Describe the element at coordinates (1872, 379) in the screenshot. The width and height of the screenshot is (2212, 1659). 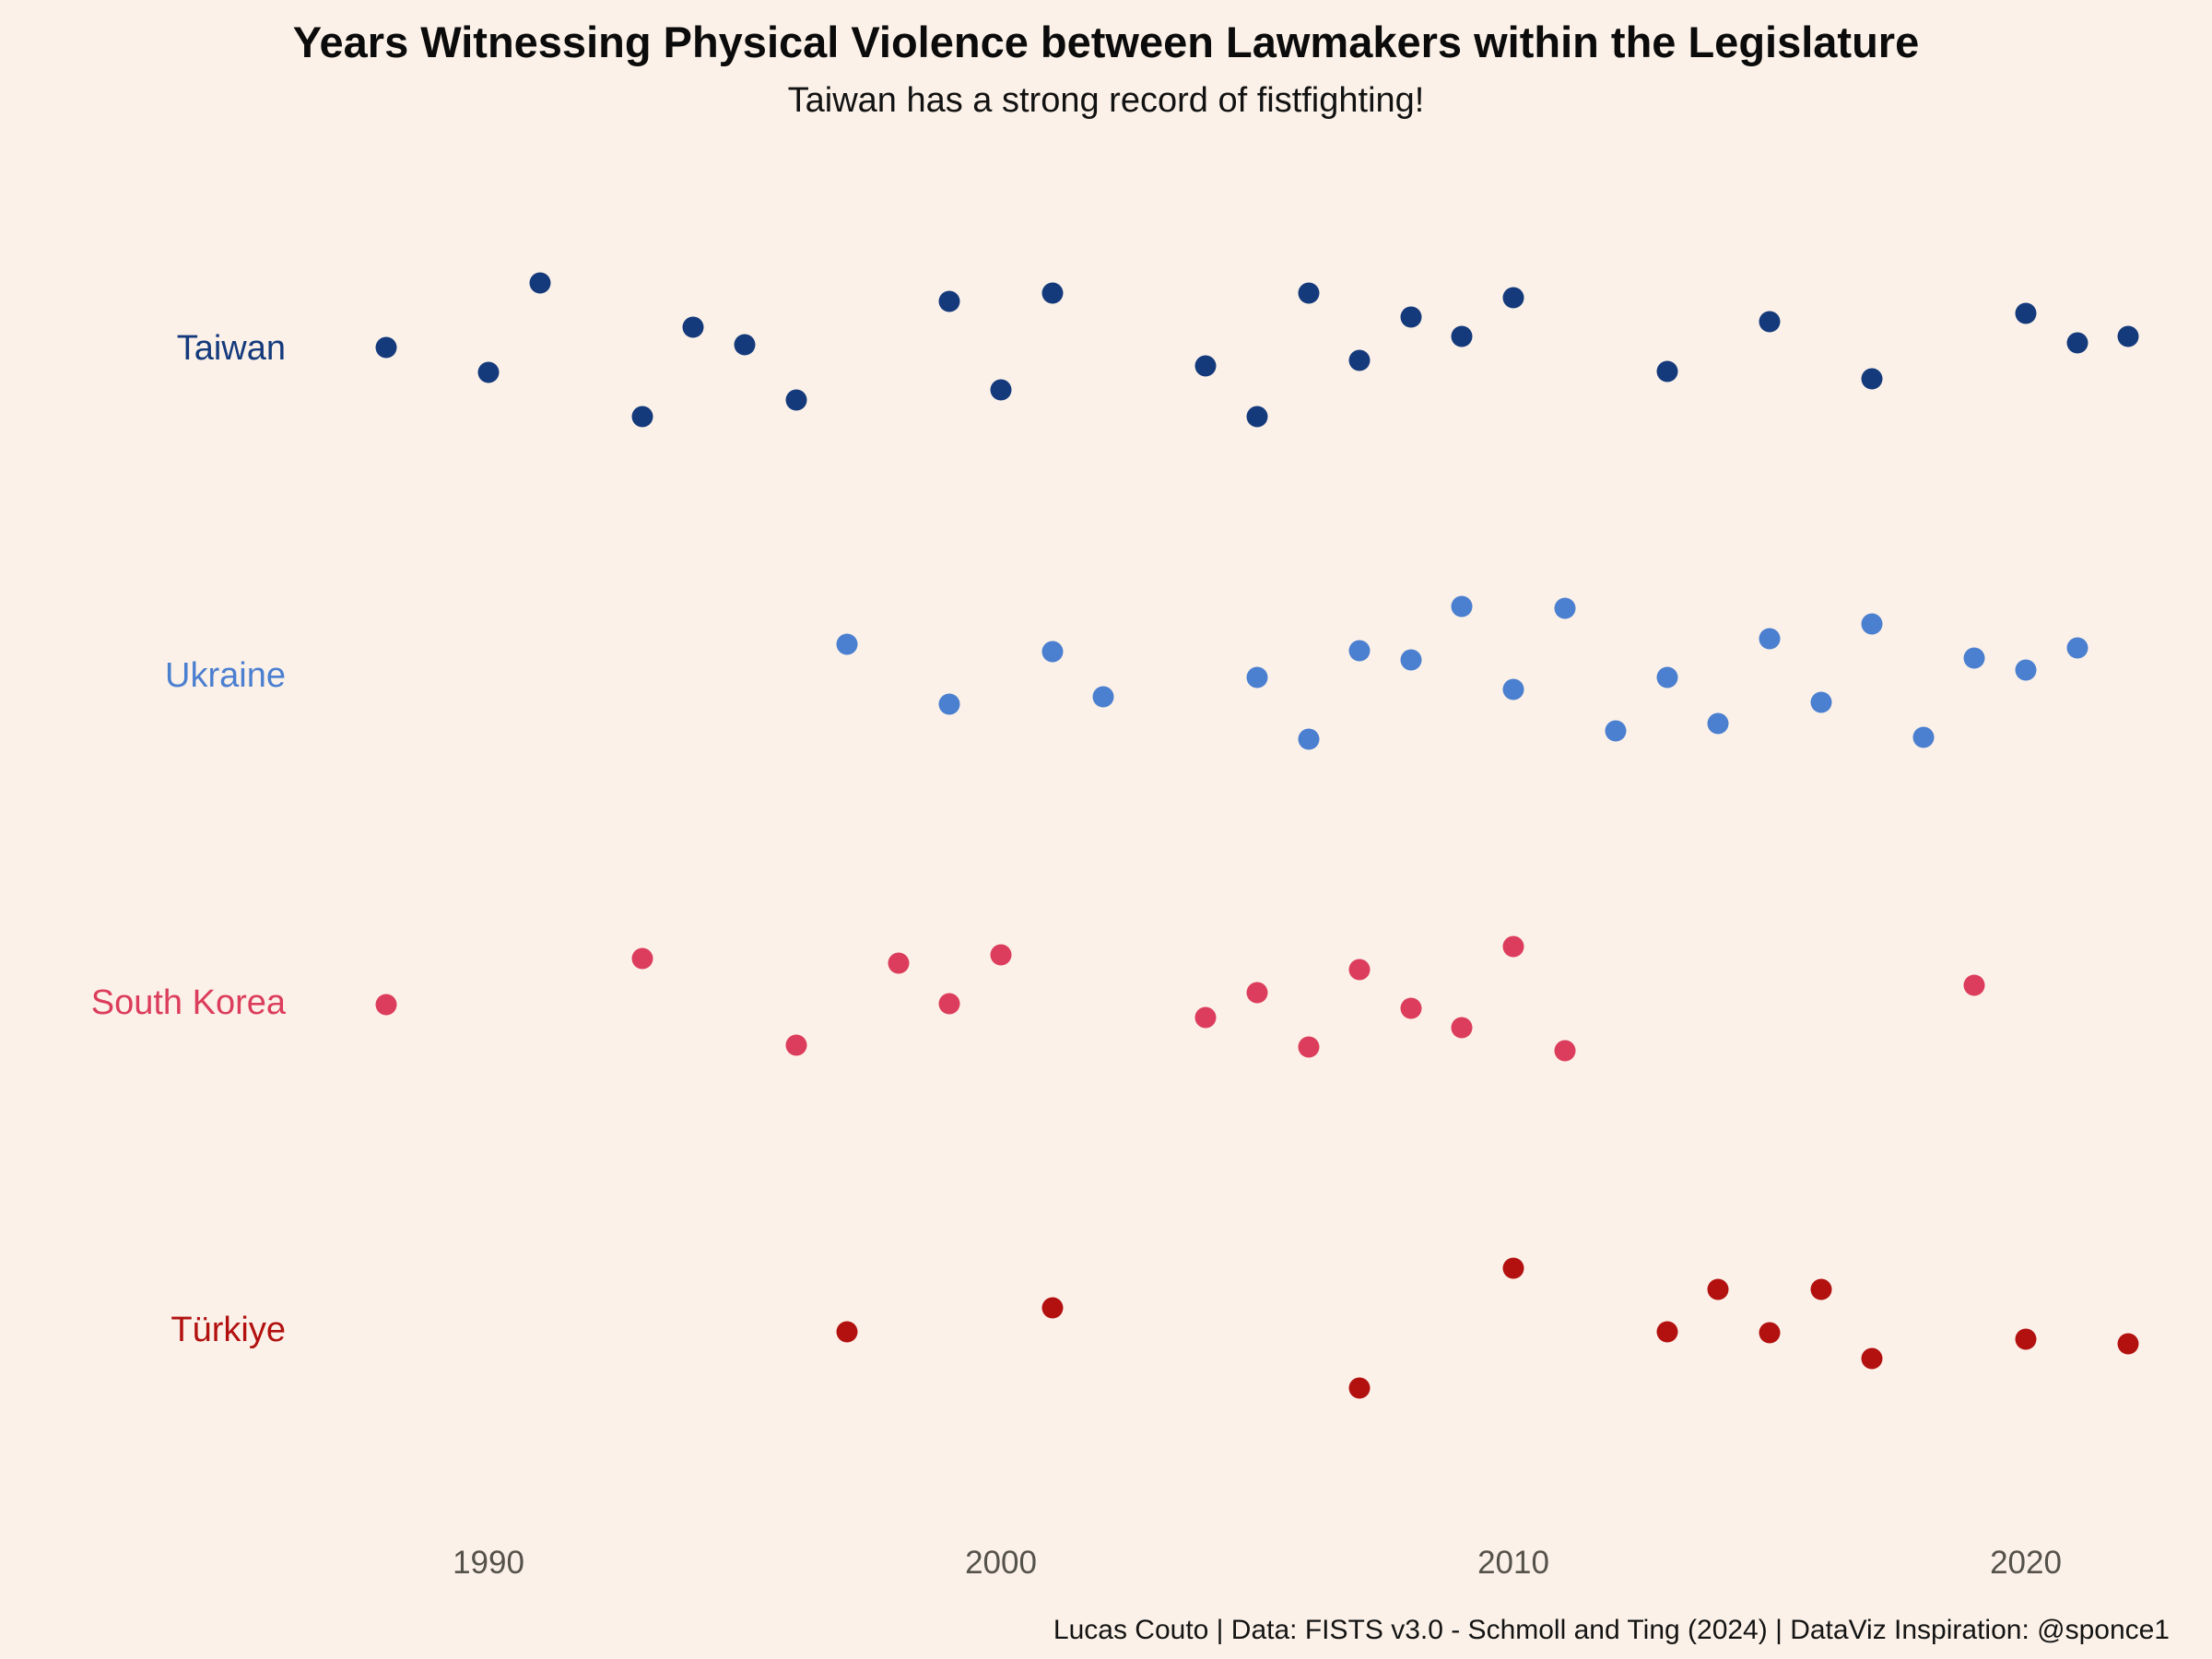
I see `data-point-taiwan-2017` at that location.